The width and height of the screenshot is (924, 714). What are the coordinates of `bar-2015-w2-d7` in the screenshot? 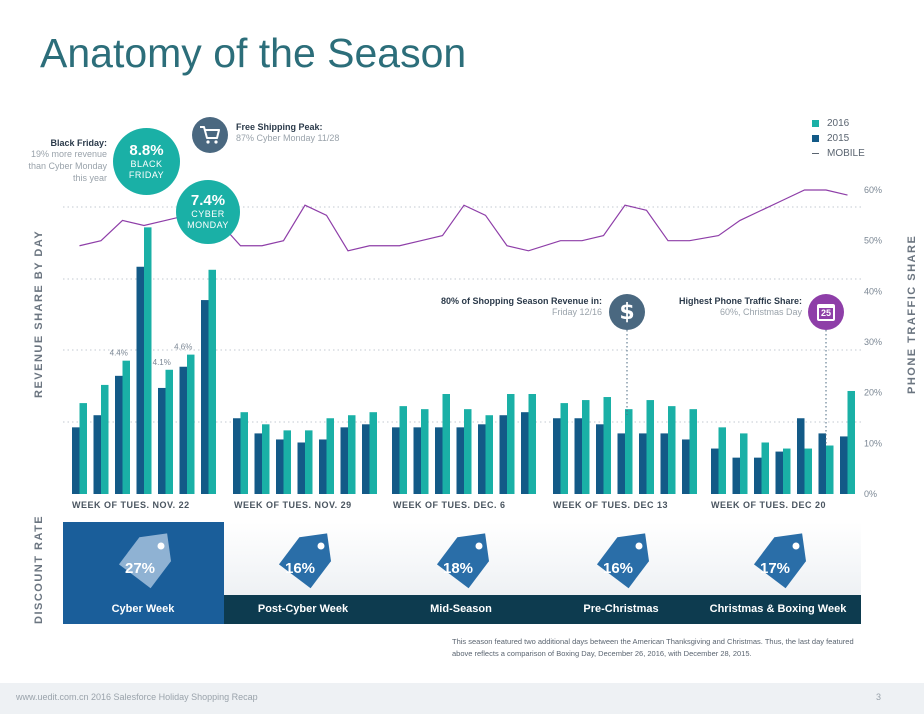 It's located at (366, 459).